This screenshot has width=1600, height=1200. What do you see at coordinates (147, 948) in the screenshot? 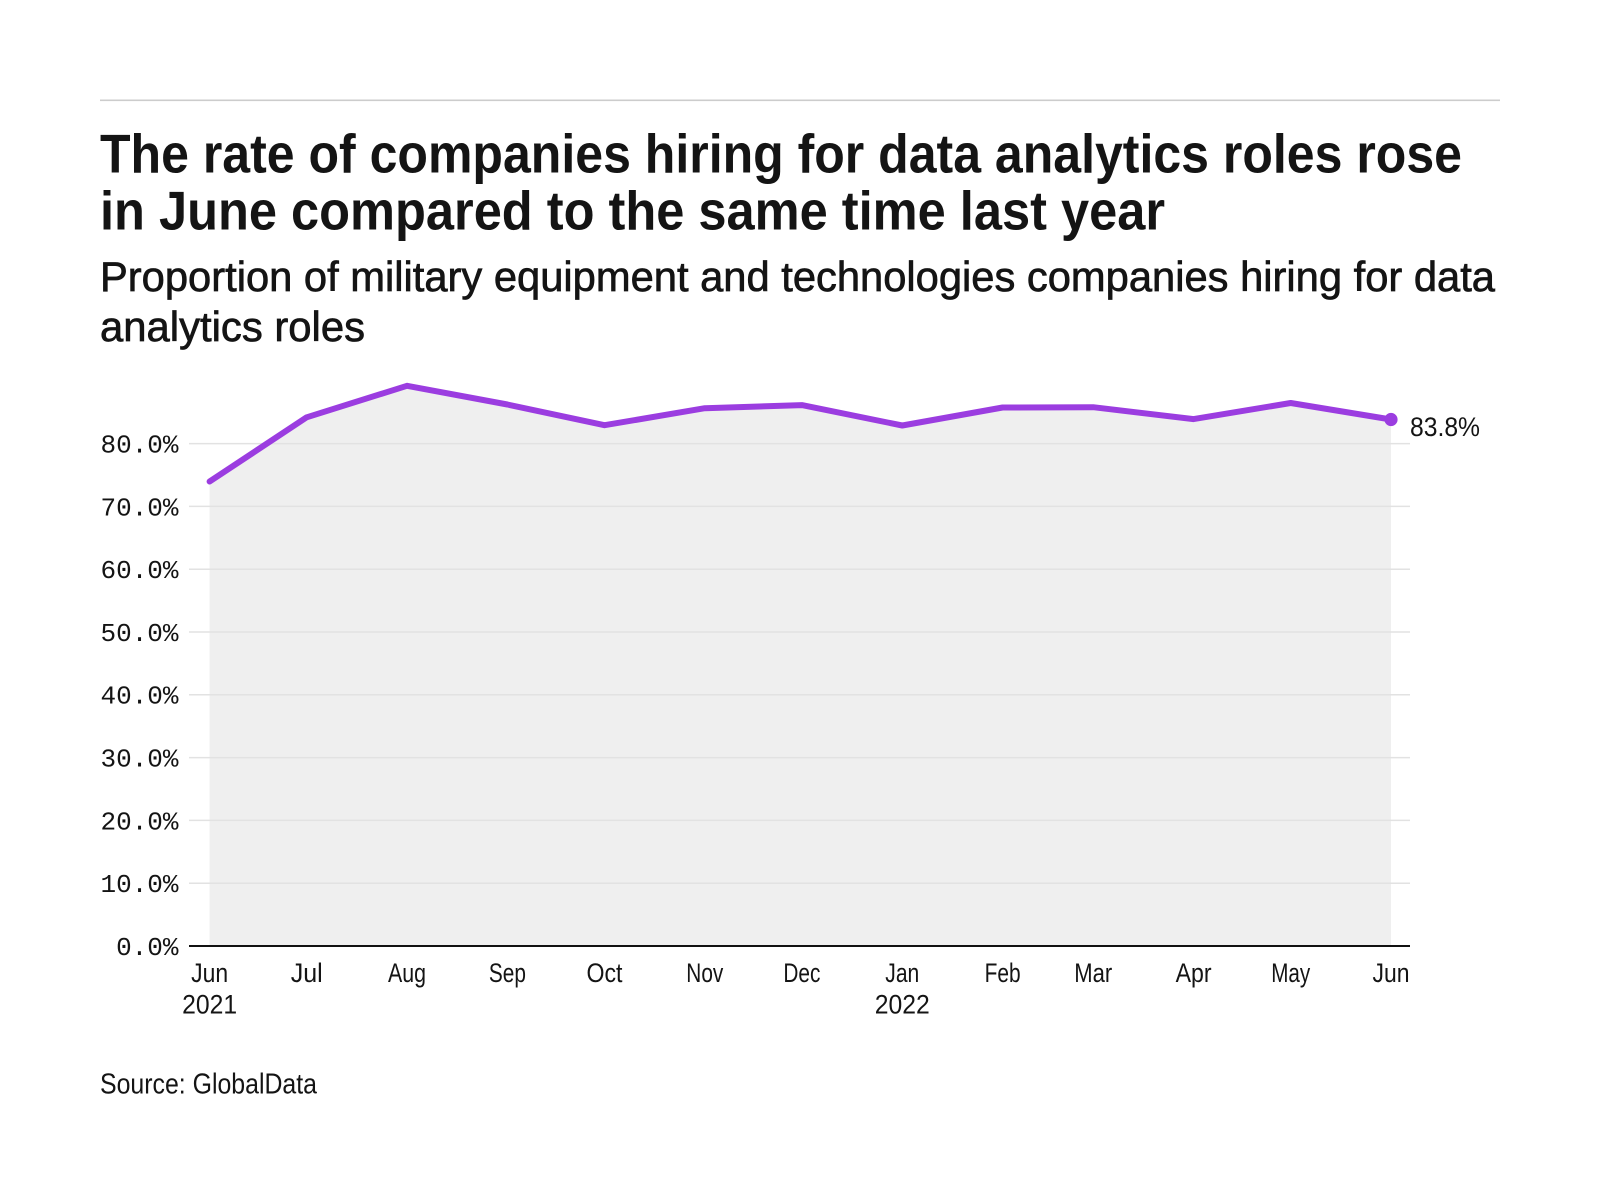
I see `svg-text: 0.0%` at bounding box center [147, 948].